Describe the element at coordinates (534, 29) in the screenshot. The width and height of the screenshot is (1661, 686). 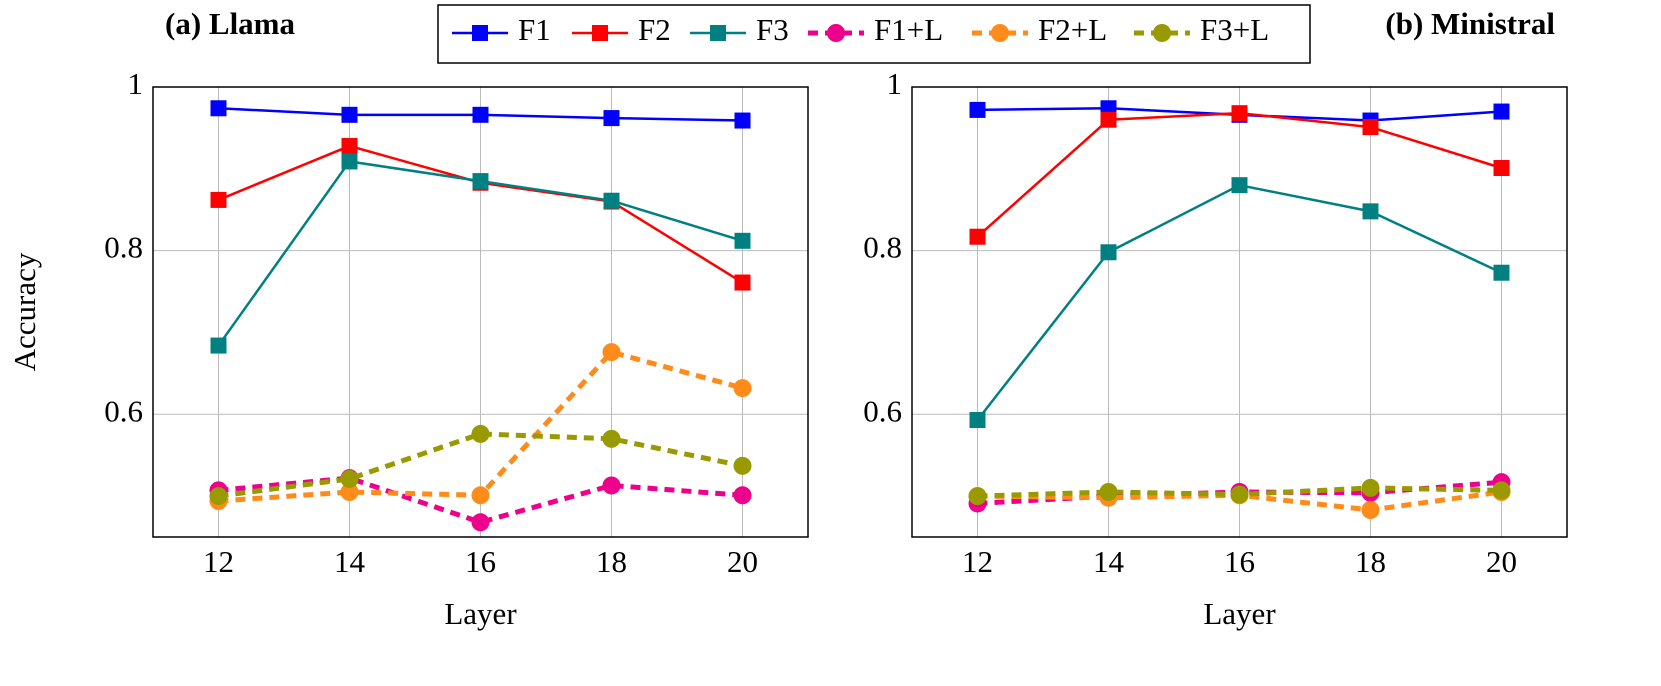
I see `legend-label: F1` at that location.